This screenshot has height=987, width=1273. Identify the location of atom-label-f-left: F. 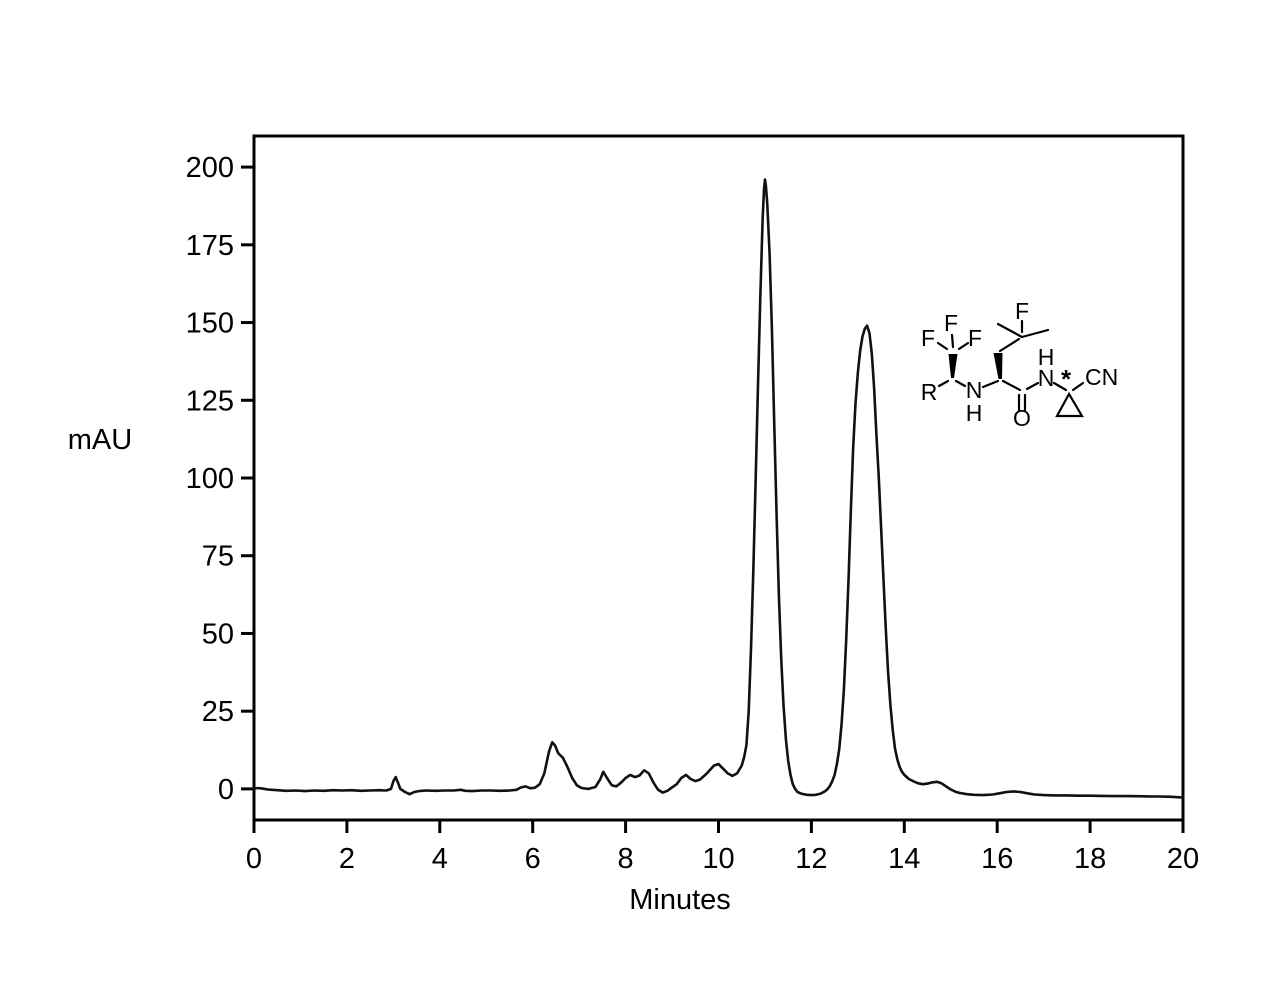
(928, 338).